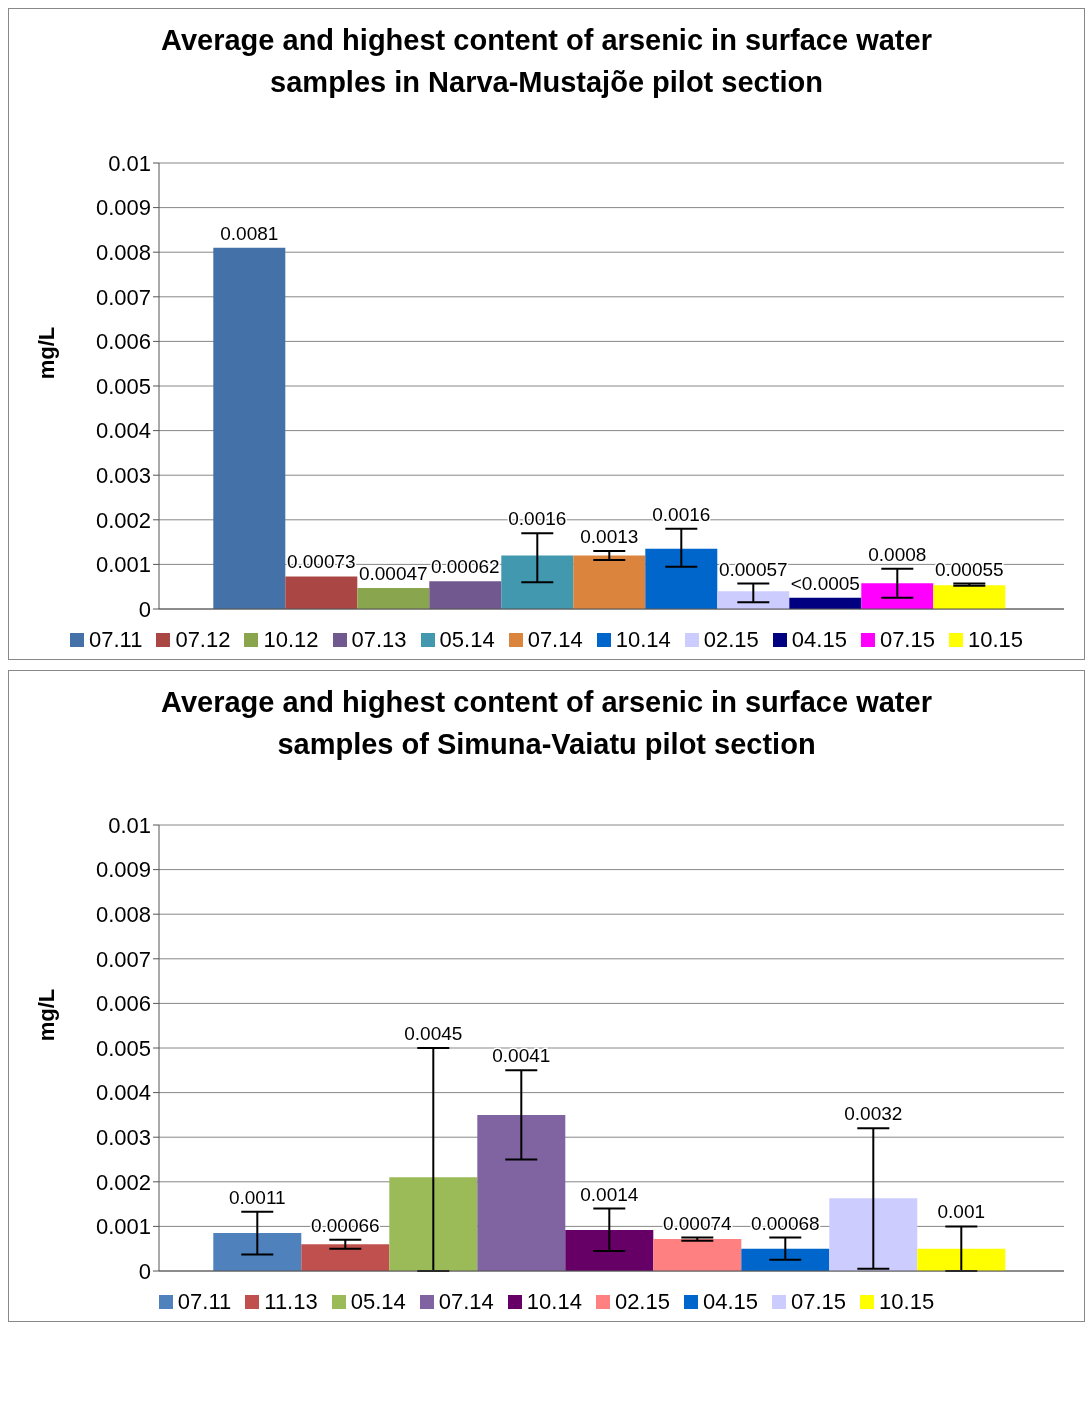 The height and width of the screenshot is (1402, 1091). What do you see at coordinates (321, 562) in the screenshot?
I see `annotation: 0.00073` at bounding box center [321, 562].